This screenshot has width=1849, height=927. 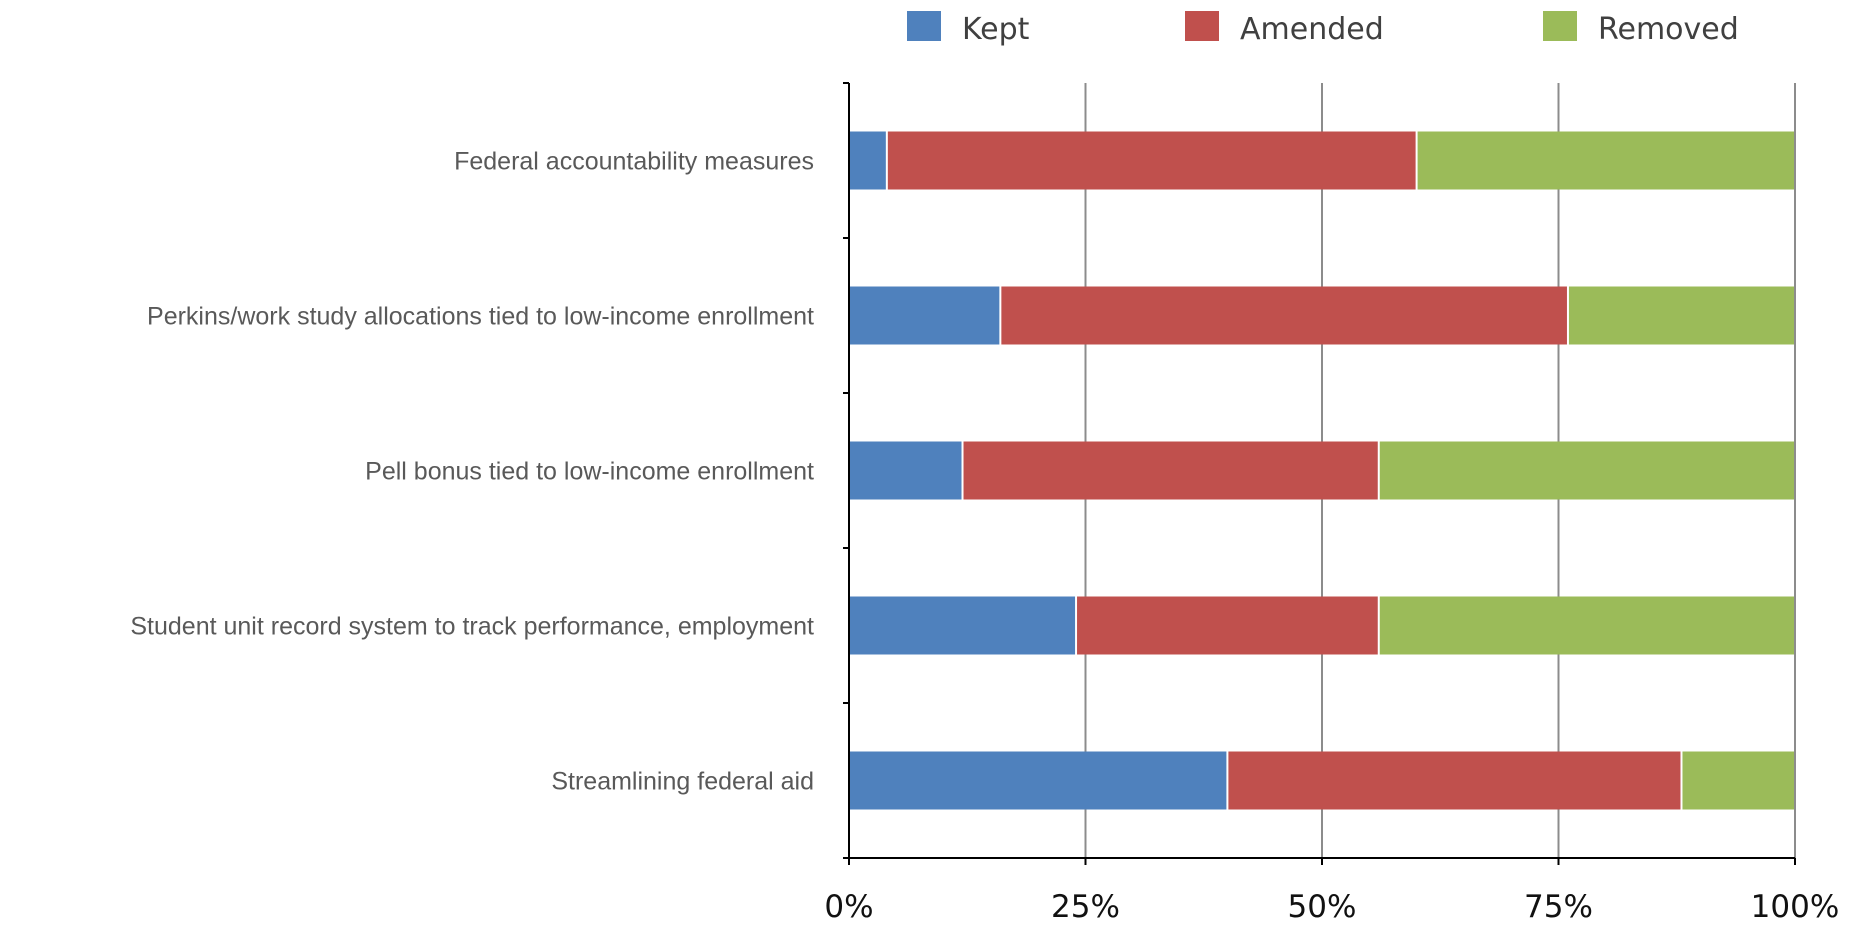 What do you see at coordinates (589, 472) in the screenshot?
I see `category-label: Pell bonus tied to low-income enrollment` at bounding box center [589, 472].